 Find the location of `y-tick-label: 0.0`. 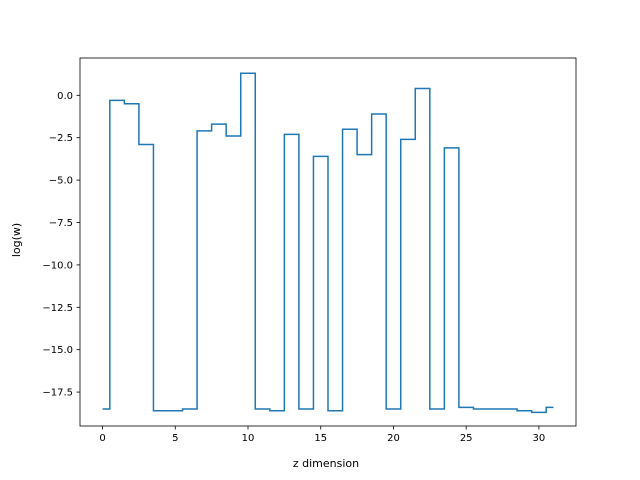

y-tick-label: 0.0 is located at coordinates (65, 96).